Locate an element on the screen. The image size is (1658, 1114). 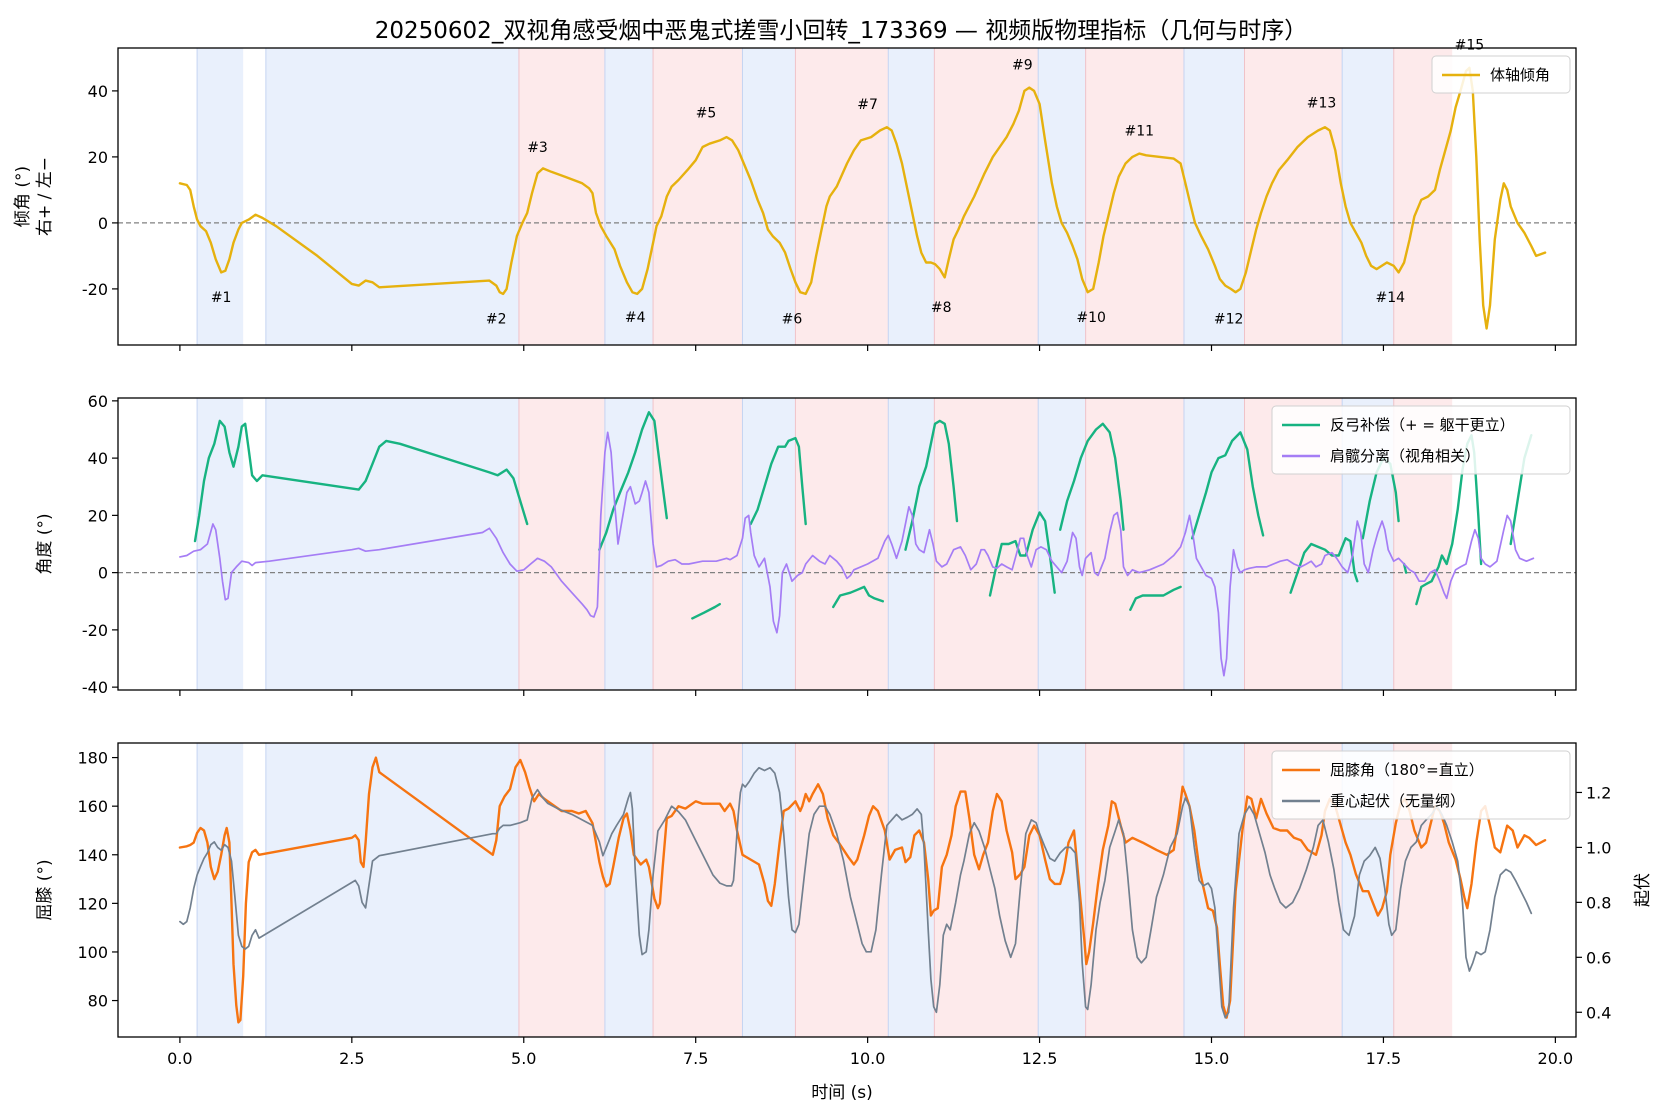
legend: 屈膝角（180°=直立） 重心起伏（无量纲） is located at coordinates (1421, 785).